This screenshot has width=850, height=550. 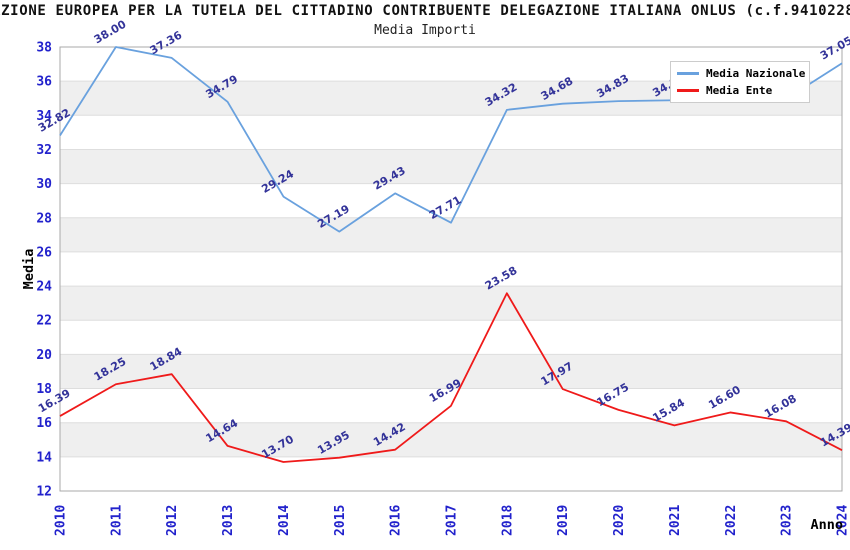 What do you see at coordinates (228, 520) in the screenshot?
I see `svg-text: 2013` at bounding box center [228, 520].